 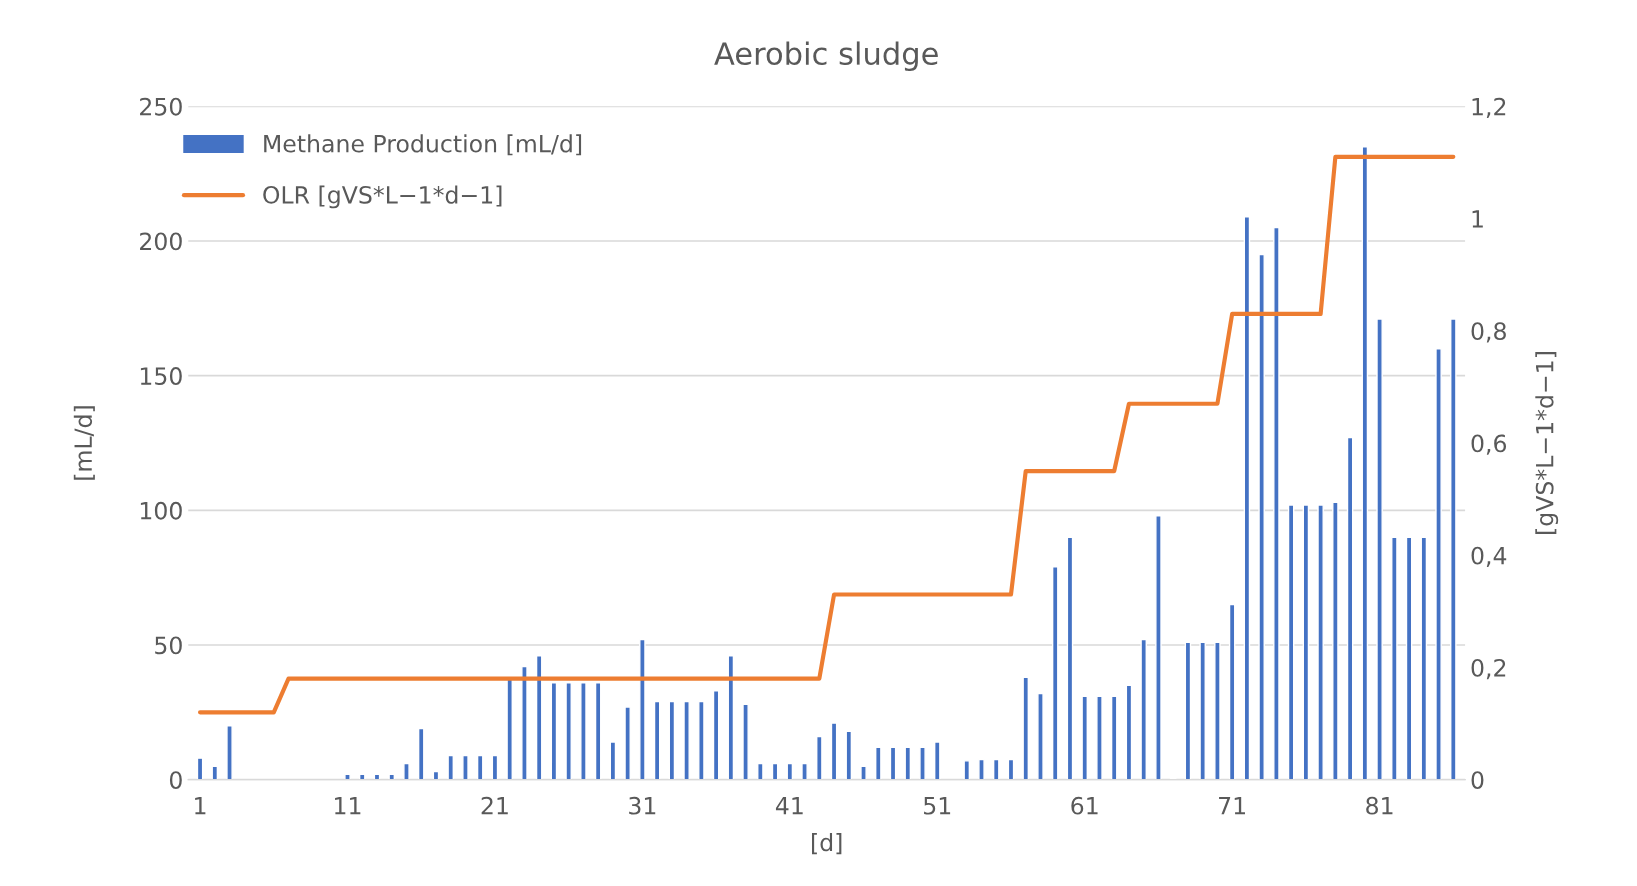 I want to click on x-tick-label: 11, so click(x=348, y=806).